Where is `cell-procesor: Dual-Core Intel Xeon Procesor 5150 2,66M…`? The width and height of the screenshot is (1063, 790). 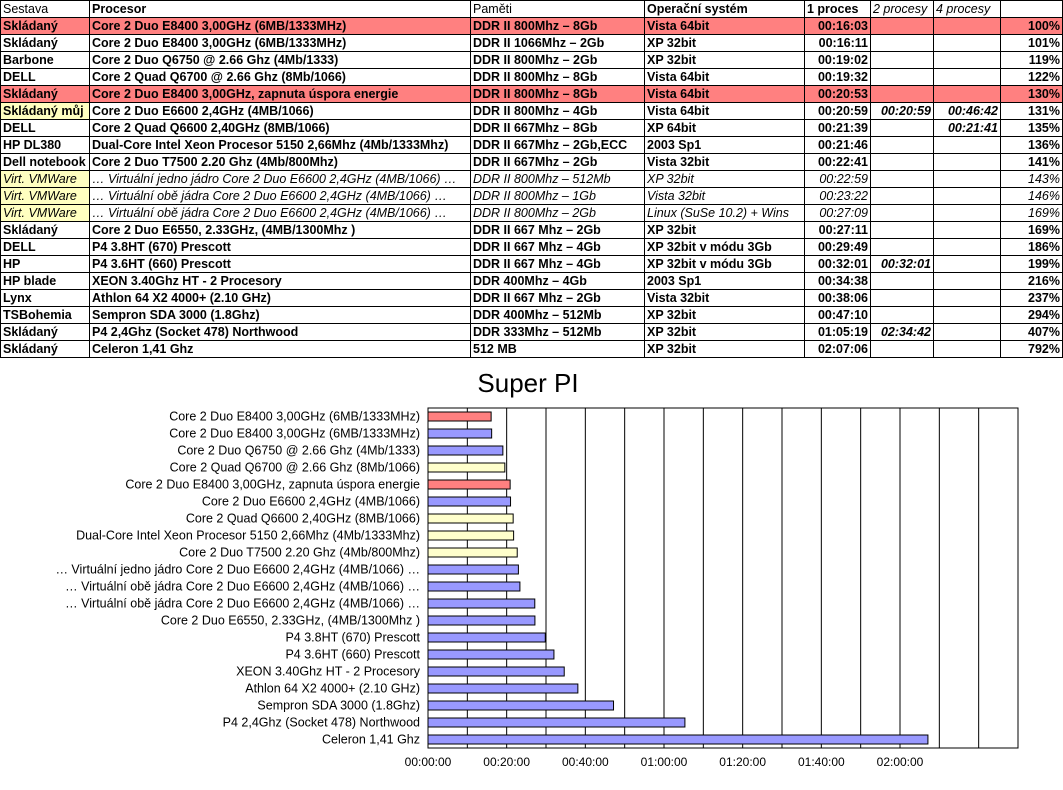 cell-procesor: Dual-Core Intel Xeon Procesor 5150 2,66M… is located at coordinates (280, 145).